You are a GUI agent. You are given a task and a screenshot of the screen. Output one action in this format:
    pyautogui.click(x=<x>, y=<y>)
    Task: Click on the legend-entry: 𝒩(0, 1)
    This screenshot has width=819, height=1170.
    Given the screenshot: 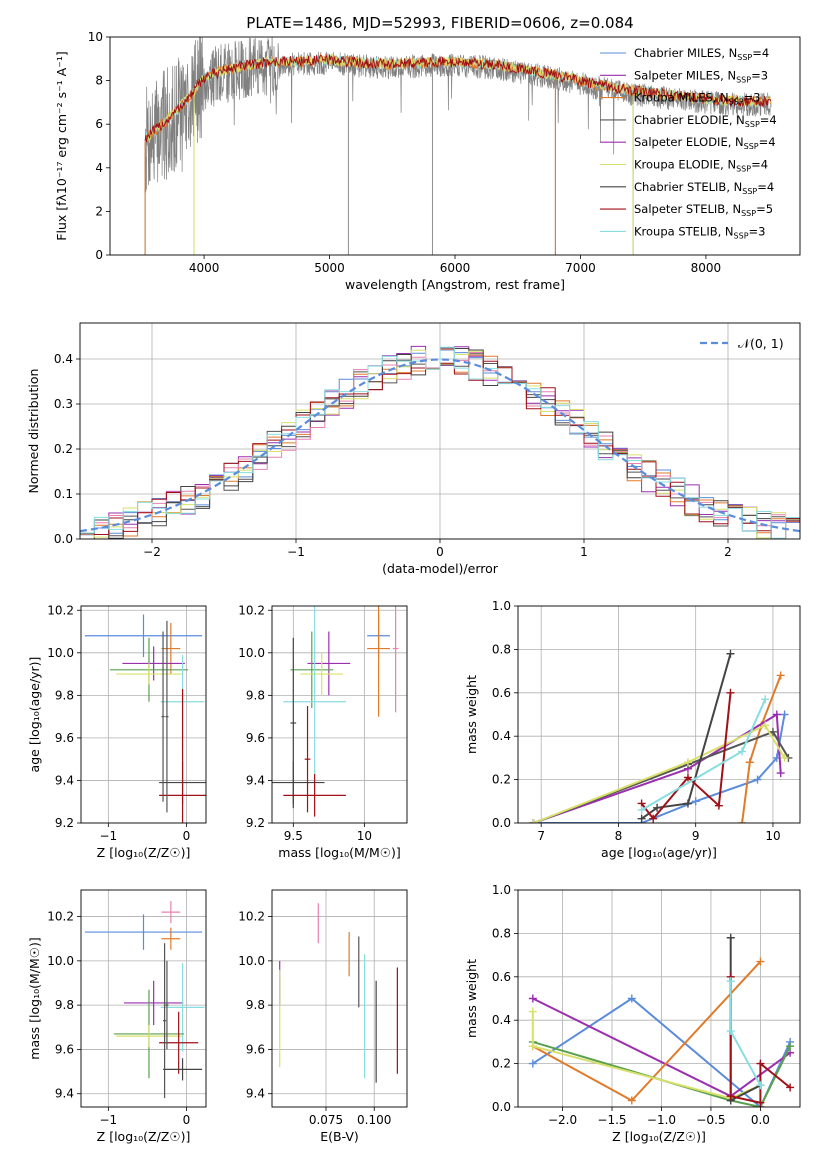 What is the action you would take?
    pyautogui.click(x=761, y=343)
    